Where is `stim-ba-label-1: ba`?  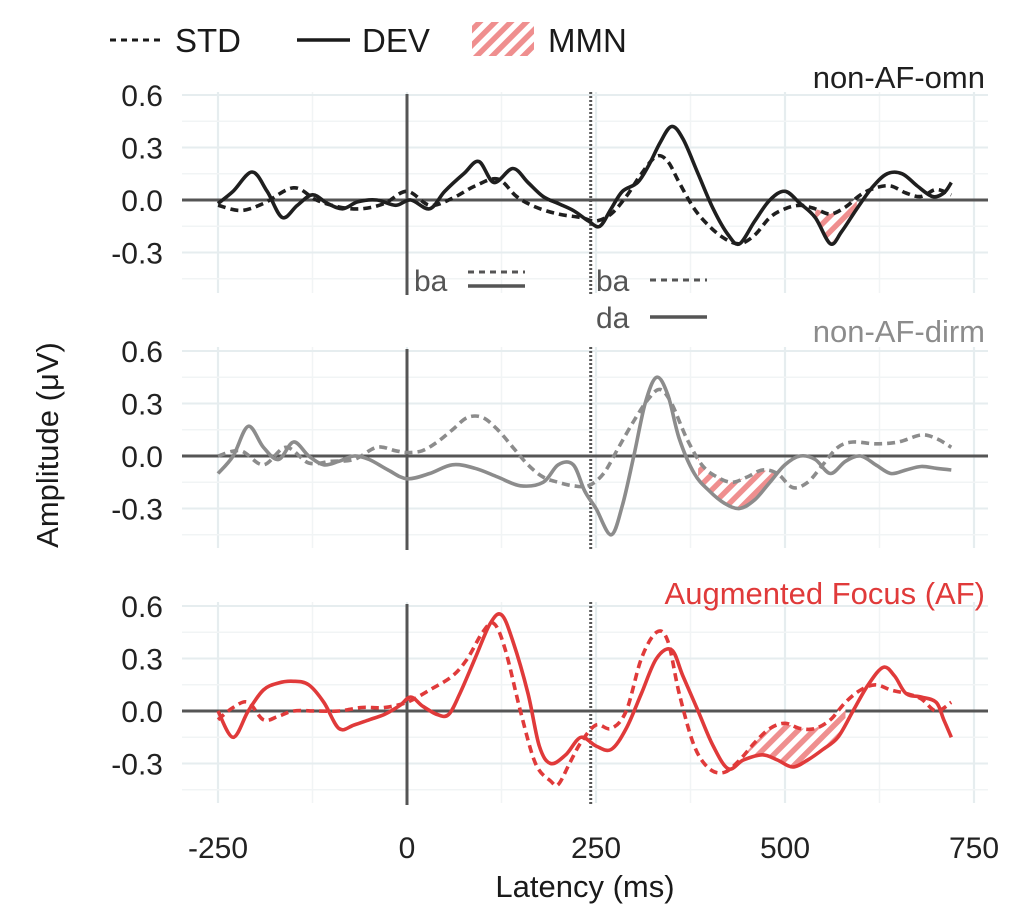 stim-ba-label-1: ba is located at coordinates (431, 281).